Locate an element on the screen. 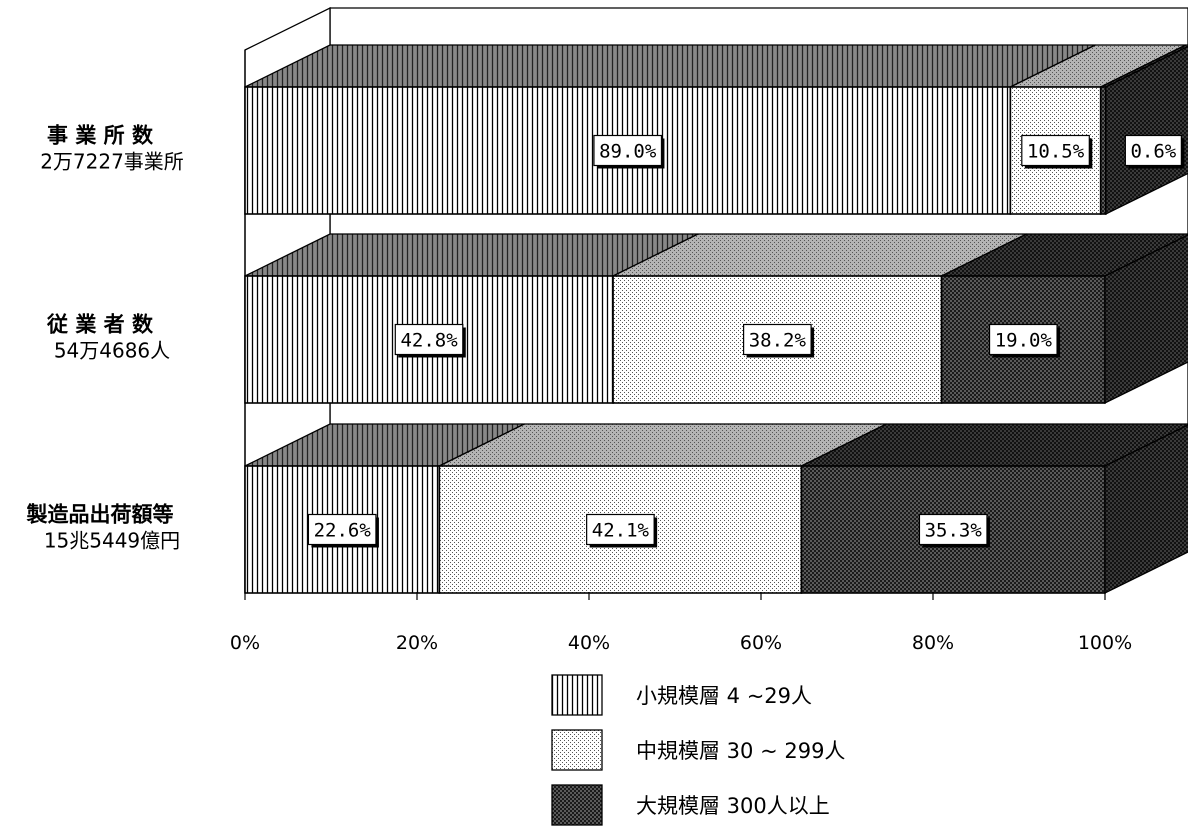 This screenshot has height=828, width=1188. data-label: 38.2% is located at coordinates (778, 340).